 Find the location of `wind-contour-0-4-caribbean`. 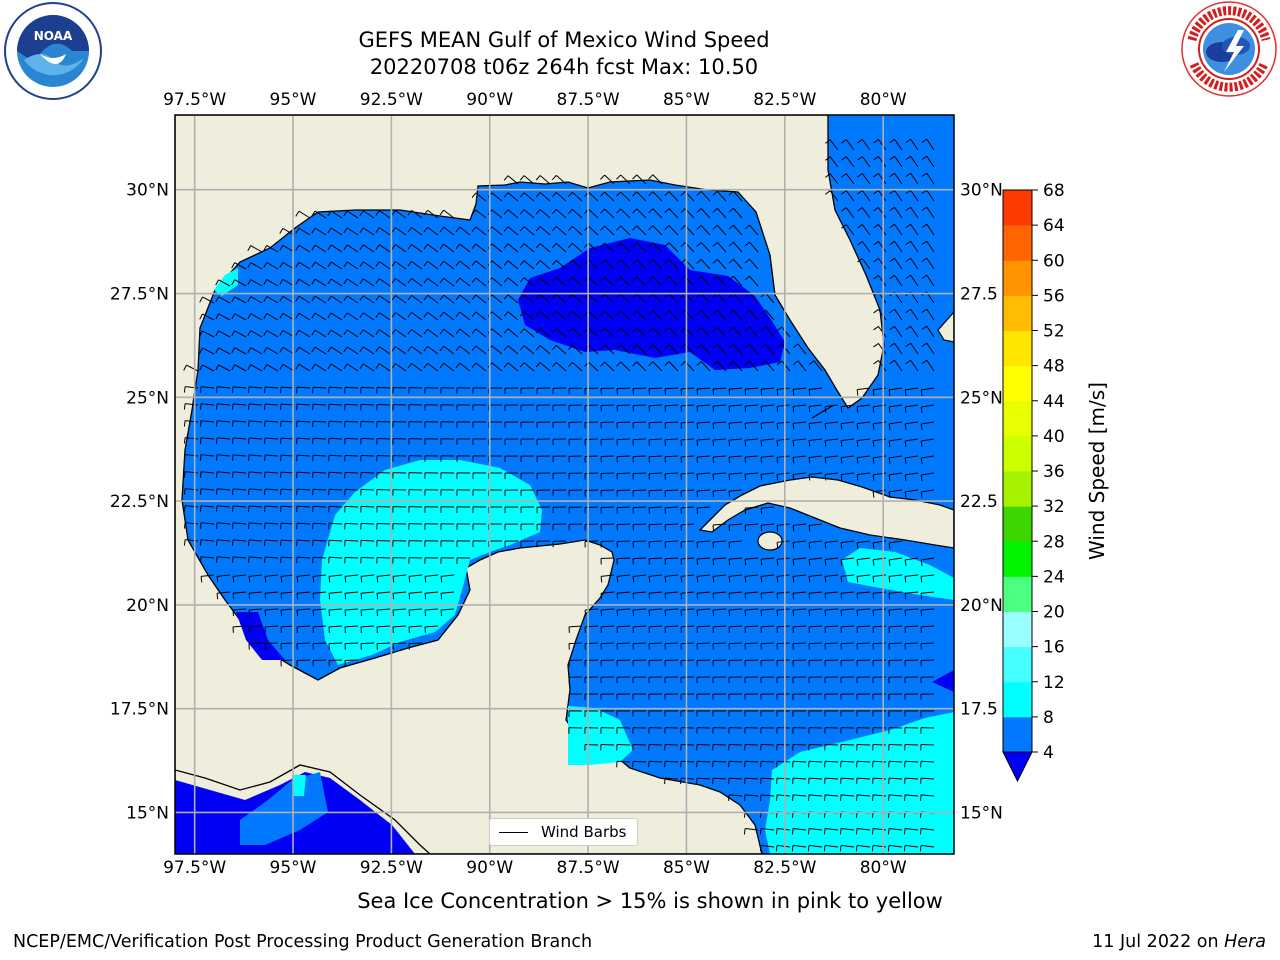

wind-contour-0-4-caribbean is located at coordinates (943, 681).